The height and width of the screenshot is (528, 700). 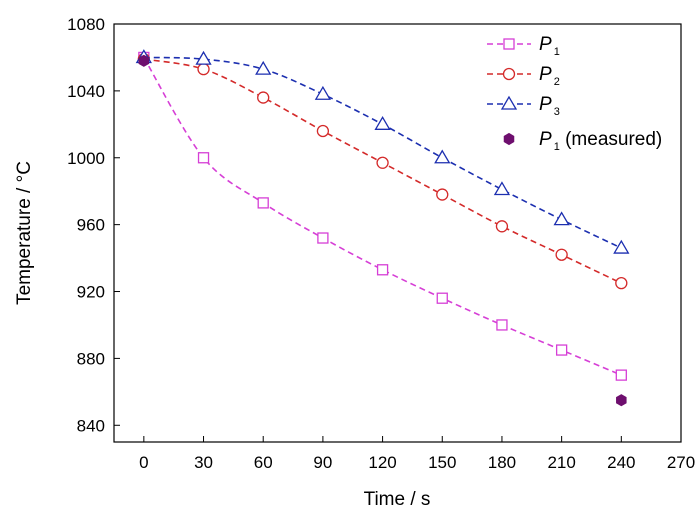 I want to click on x-tick-label: 90, so click(x=322, y=462).